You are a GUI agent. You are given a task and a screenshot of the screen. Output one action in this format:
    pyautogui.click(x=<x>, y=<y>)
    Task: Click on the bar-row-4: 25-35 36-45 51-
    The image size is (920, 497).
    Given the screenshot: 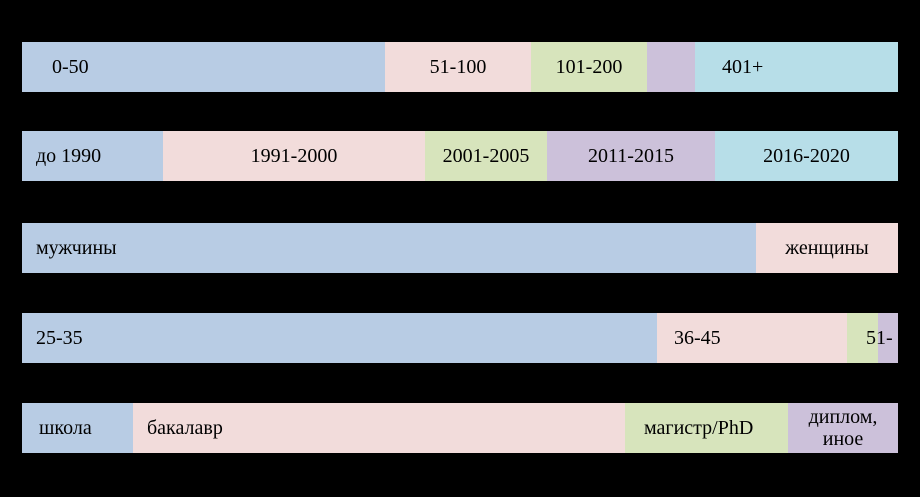 What is the action you would take?
    pyautogui.click(x=460, y=338)
    